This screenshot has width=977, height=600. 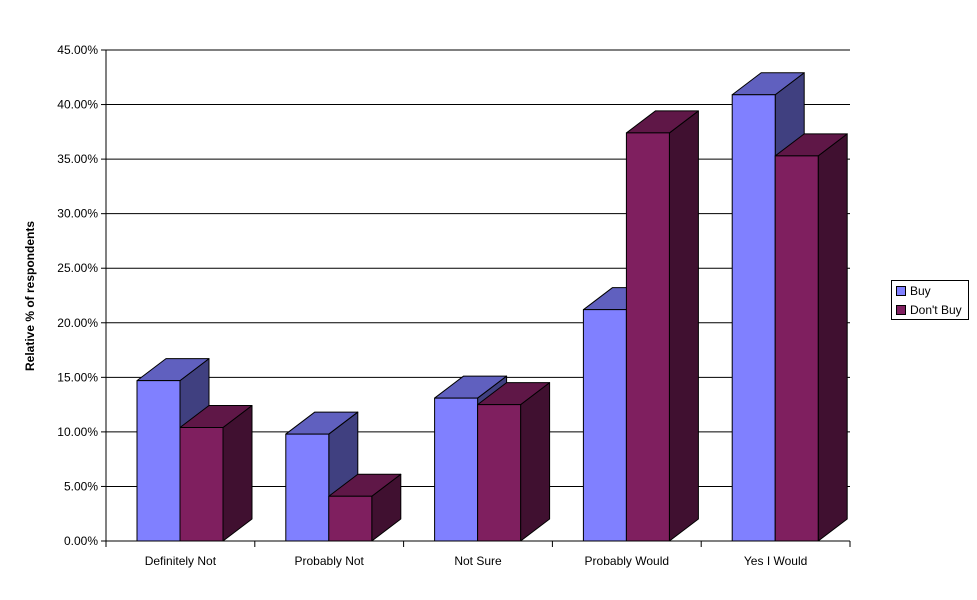 What do you see at coordinates (77, 323) in the screenshot?
I see `y-tick-label: 20.00%` at bounding box center [77, 323].